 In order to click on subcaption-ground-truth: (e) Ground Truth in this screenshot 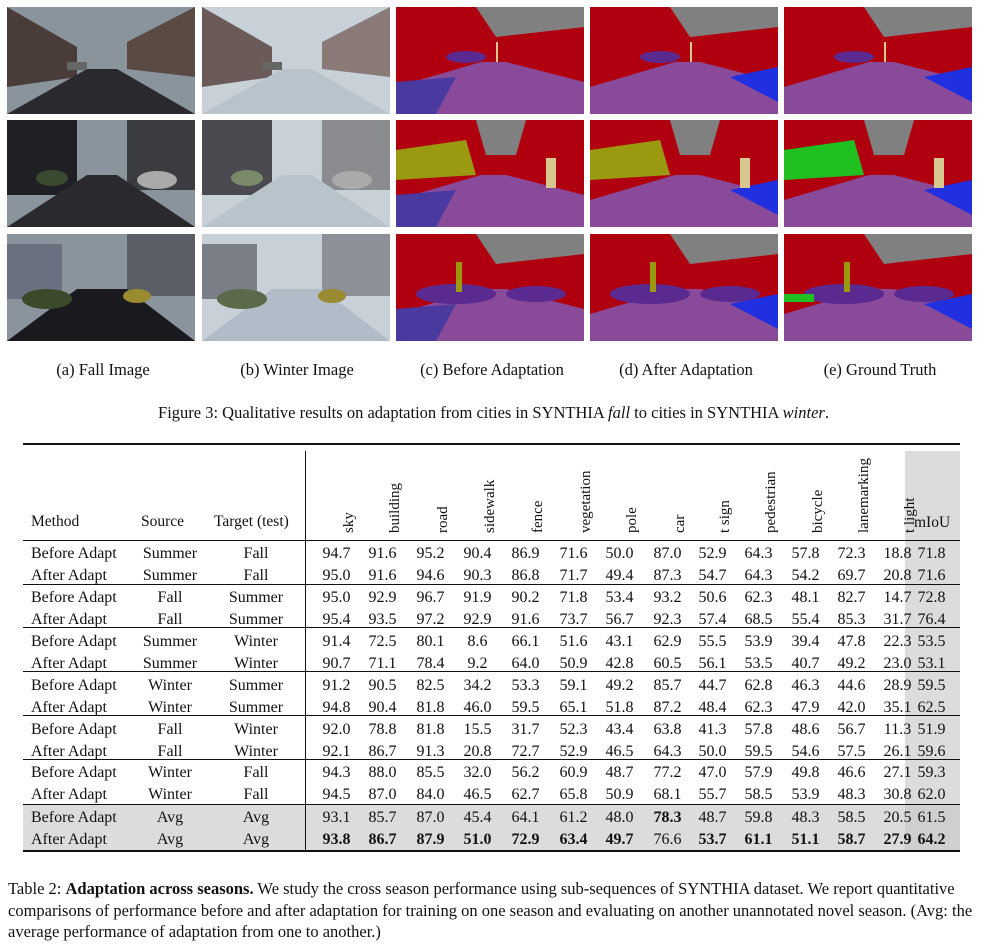, I will do `click(880, 369)`.